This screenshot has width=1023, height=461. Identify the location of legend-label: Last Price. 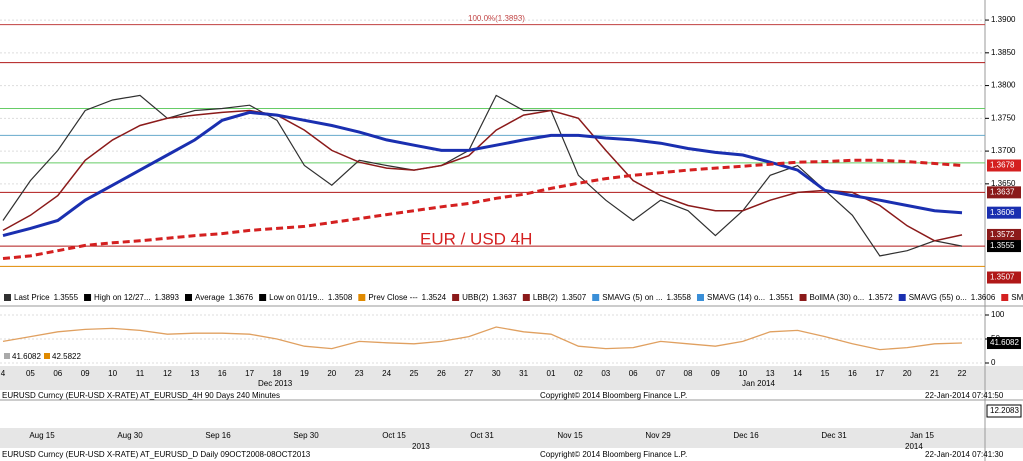
(32, 297).